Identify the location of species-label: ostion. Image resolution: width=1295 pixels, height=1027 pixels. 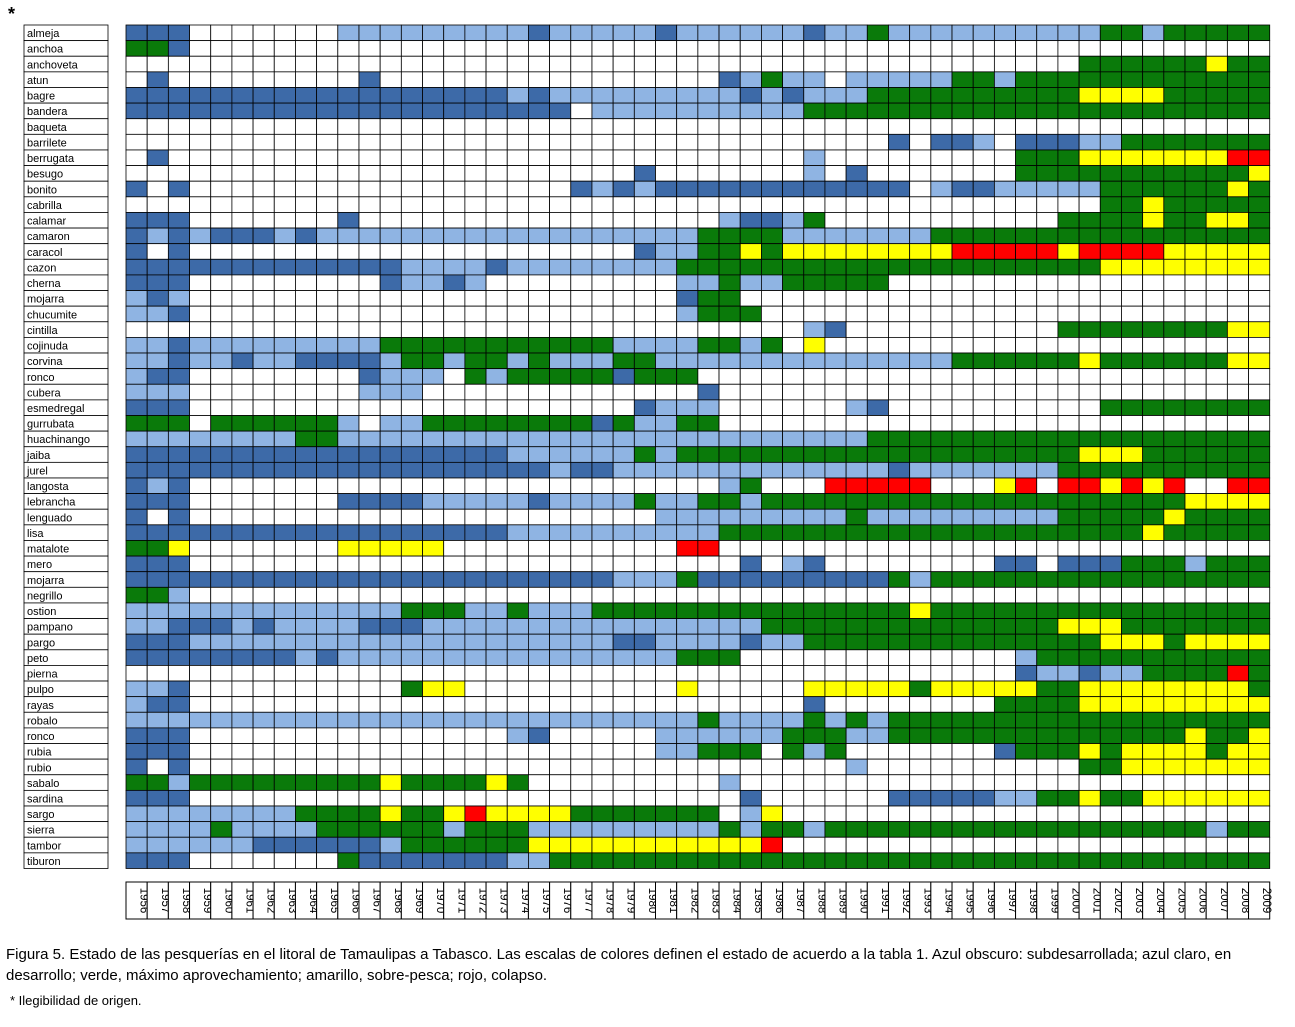
(41, 612).